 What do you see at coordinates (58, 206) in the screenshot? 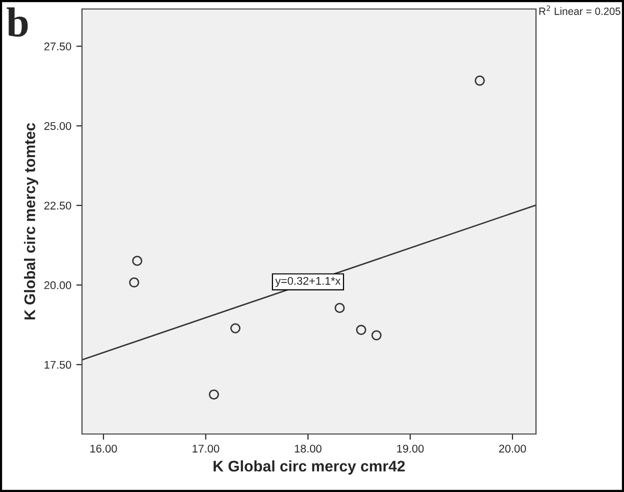
I see `y-tick-label: 22.50` at bounding box center [58, 206].